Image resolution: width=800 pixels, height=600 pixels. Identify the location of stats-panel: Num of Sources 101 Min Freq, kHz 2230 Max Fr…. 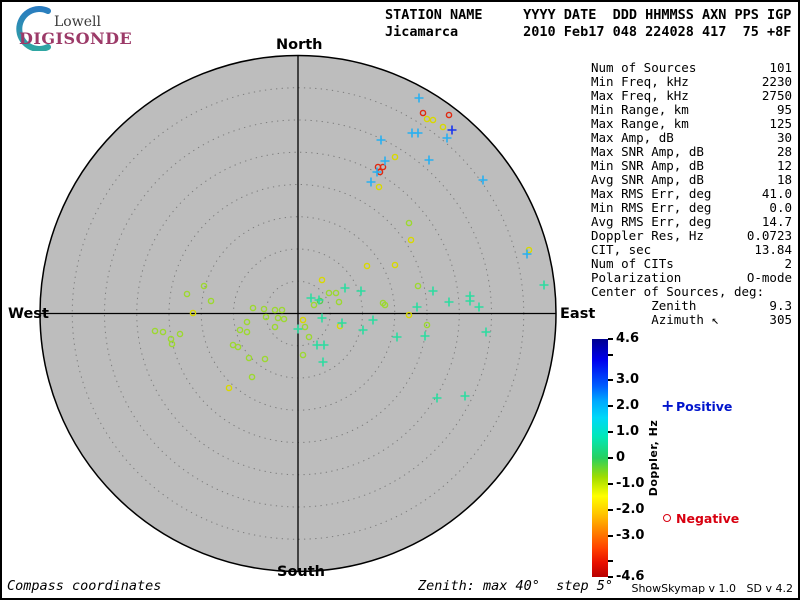
(691, 194).